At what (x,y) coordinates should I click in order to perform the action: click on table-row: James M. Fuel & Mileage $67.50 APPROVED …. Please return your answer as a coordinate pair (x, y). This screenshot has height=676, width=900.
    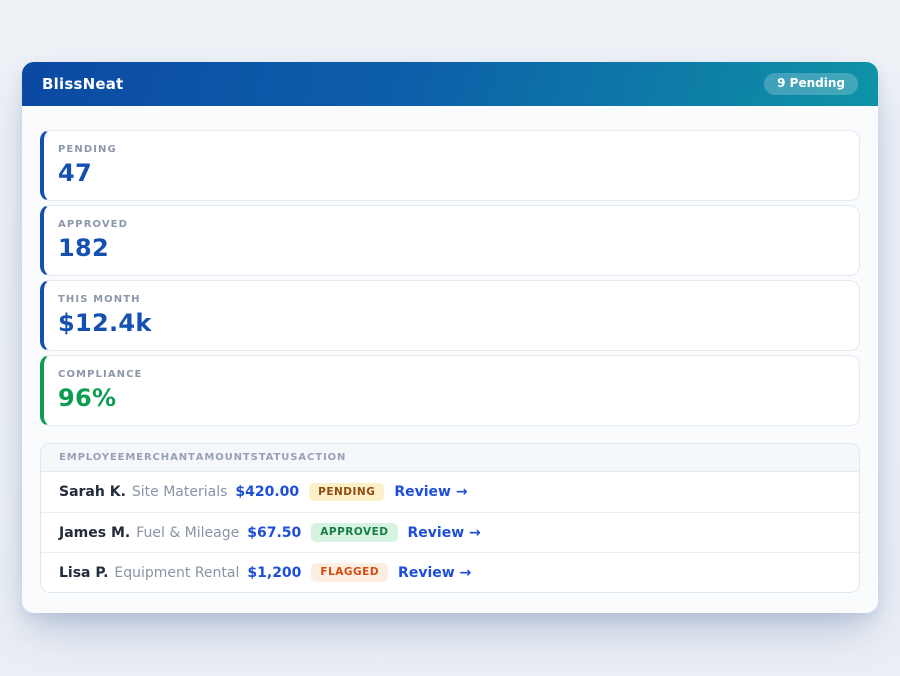
    Looking at the image, I should click on (450, 532).